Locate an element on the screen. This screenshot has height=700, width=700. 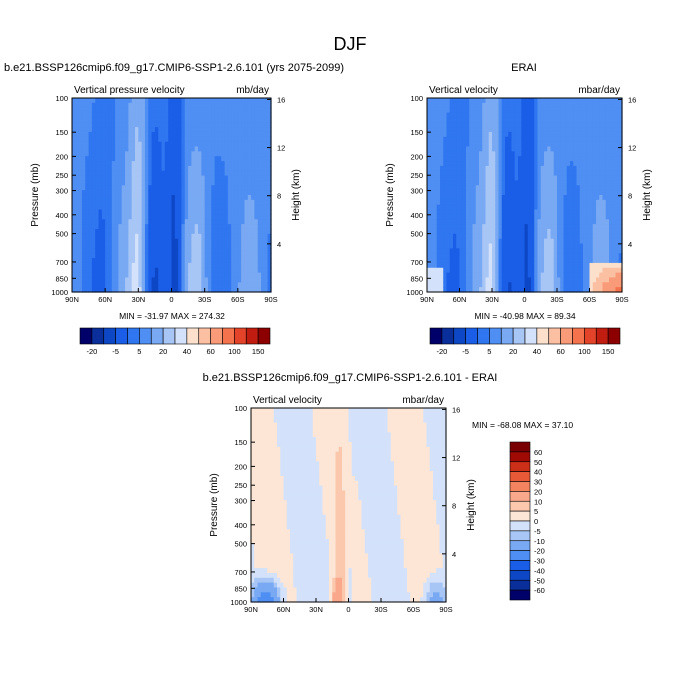
colorbar-box is located at coordinates (193, 336).